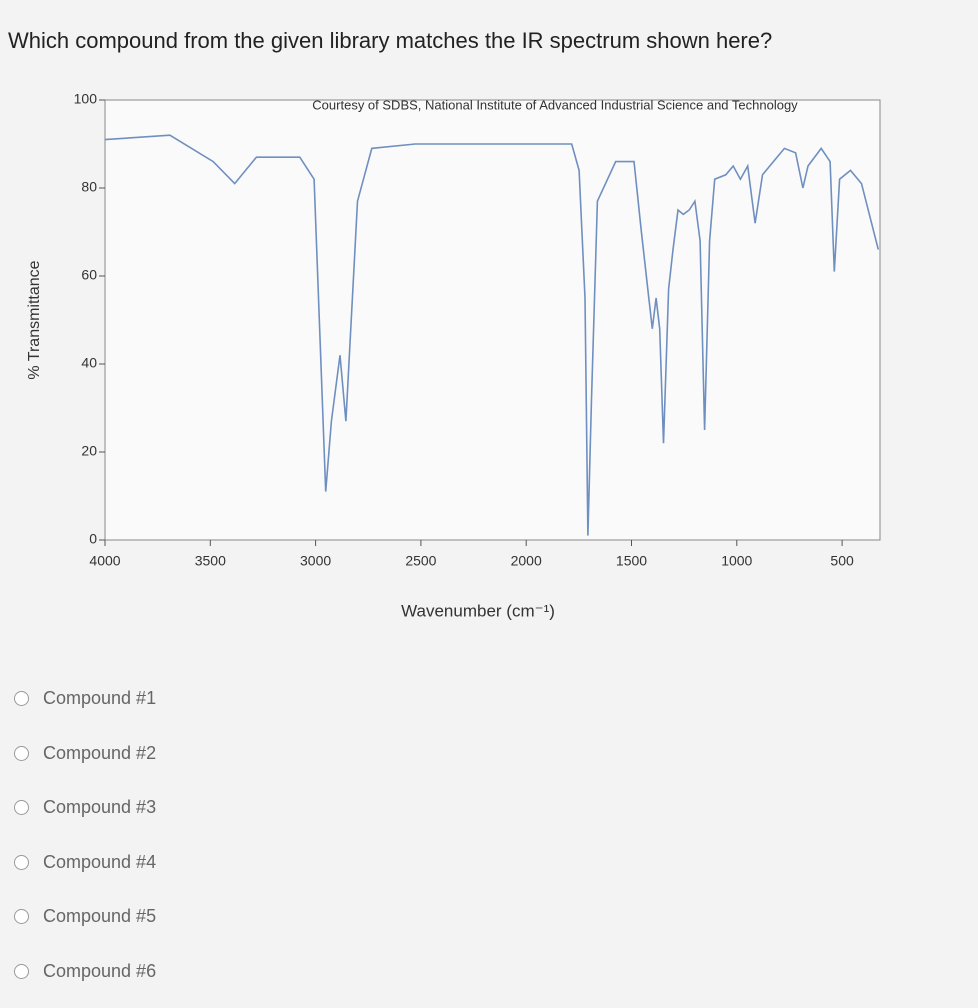 This screenshot has height=1008, width=978. I want to click on y-tick-label: 20, so click(89, 451).